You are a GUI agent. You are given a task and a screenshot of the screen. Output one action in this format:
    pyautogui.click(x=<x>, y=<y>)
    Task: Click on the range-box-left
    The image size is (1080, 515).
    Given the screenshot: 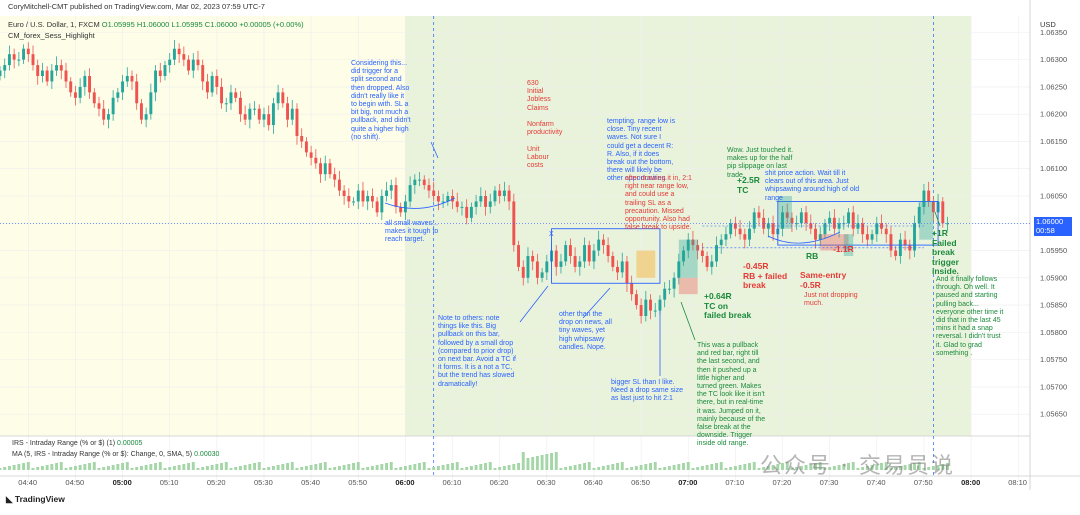 What is the action you would take?
    pyautogui.click(x=606, y=256)
    